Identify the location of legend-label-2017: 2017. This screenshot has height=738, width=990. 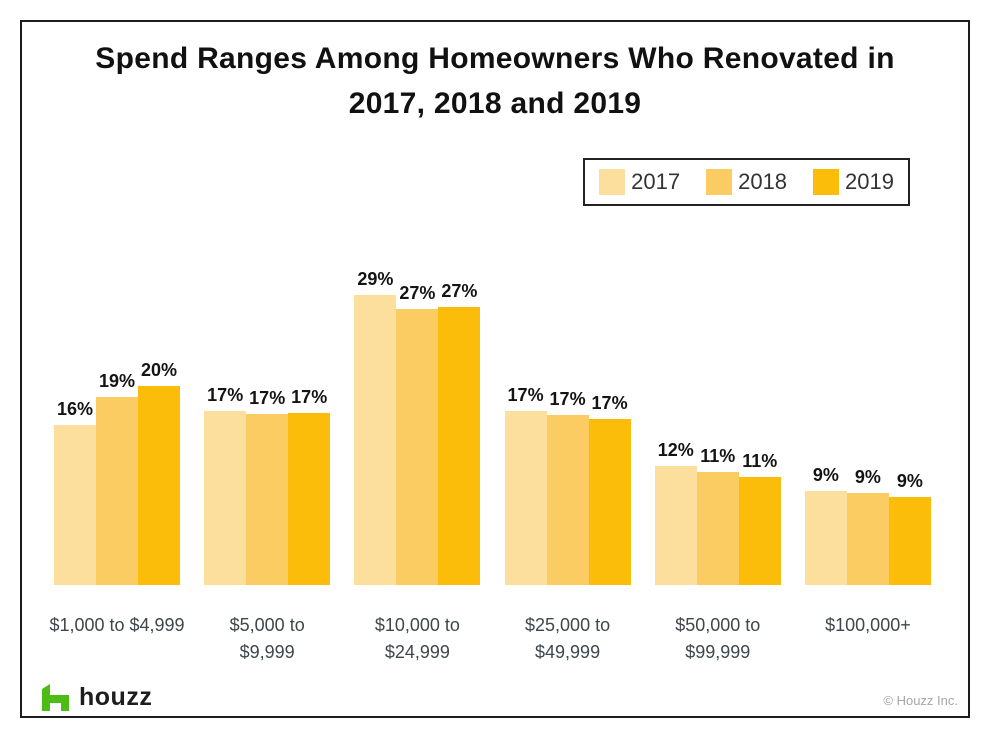
(656, 181).